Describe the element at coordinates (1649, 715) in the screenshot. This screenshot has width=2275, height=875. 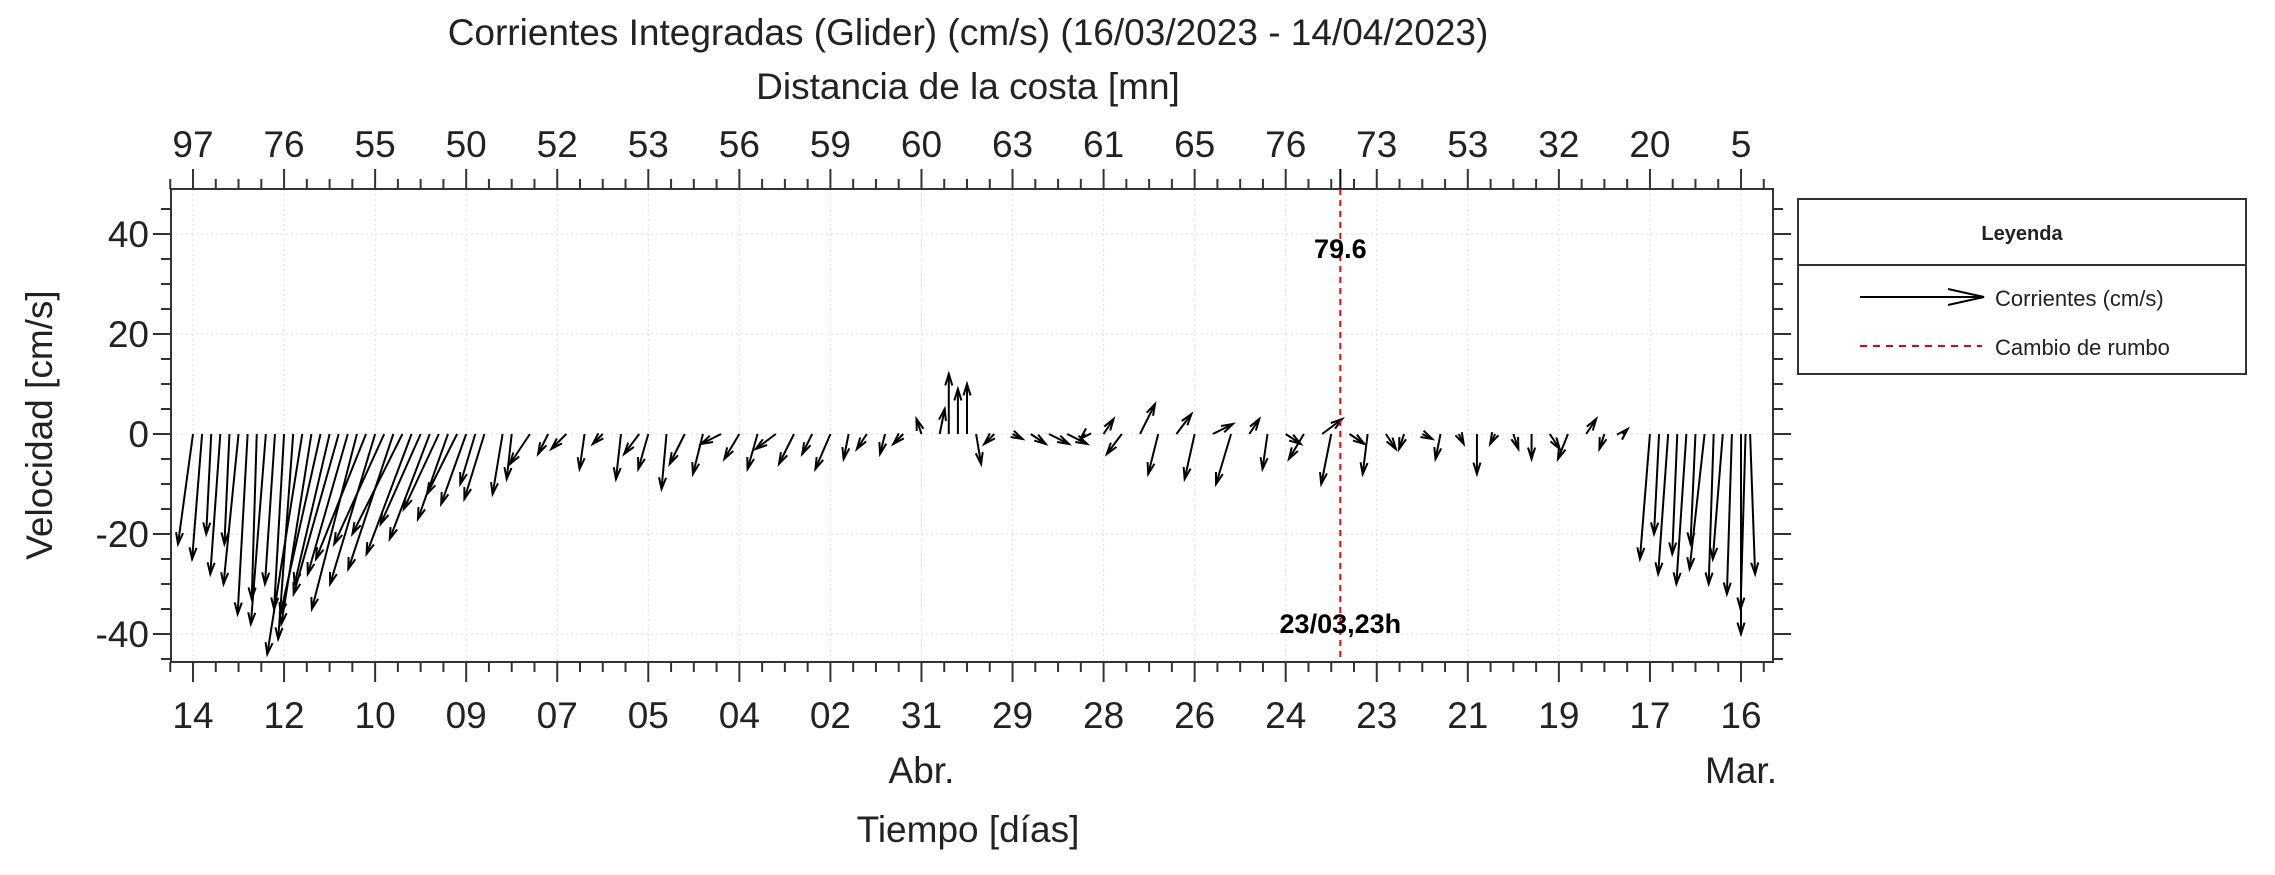
I see `x-tick-label: 17` at that location.